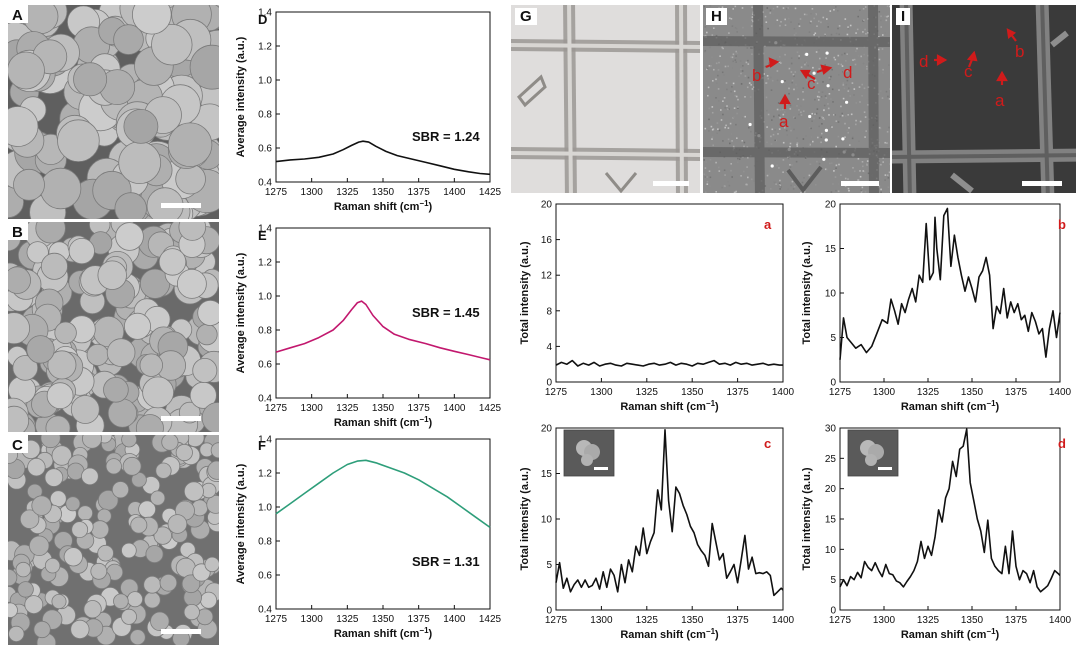 The width and height of the screenshot is (1080, 649). Describe the element at coordinates (431, 423) in the screenshot. I see `x-axis-label-close: )` at that location.